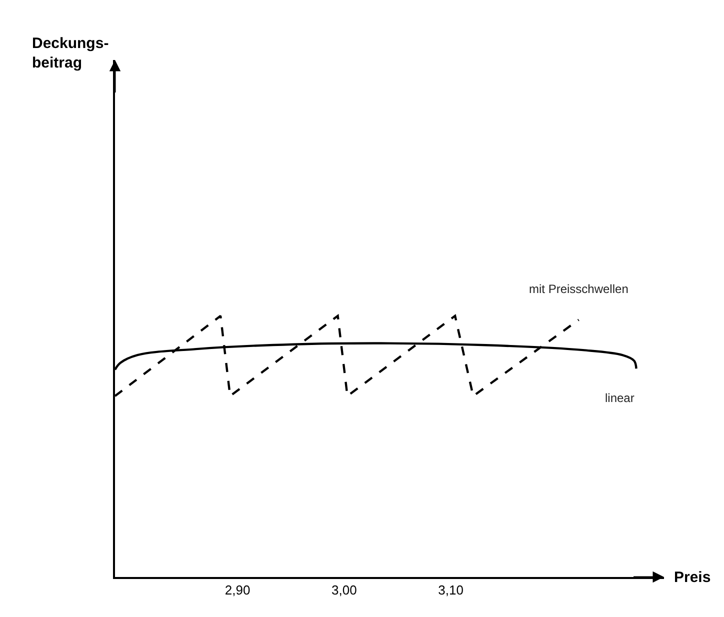 This screenshot has height=617, width=724. What do you see at coordinates (451, 590) in the screenshot?
I see `x-tick-label: 3,10` at bounding box center [451, 590].